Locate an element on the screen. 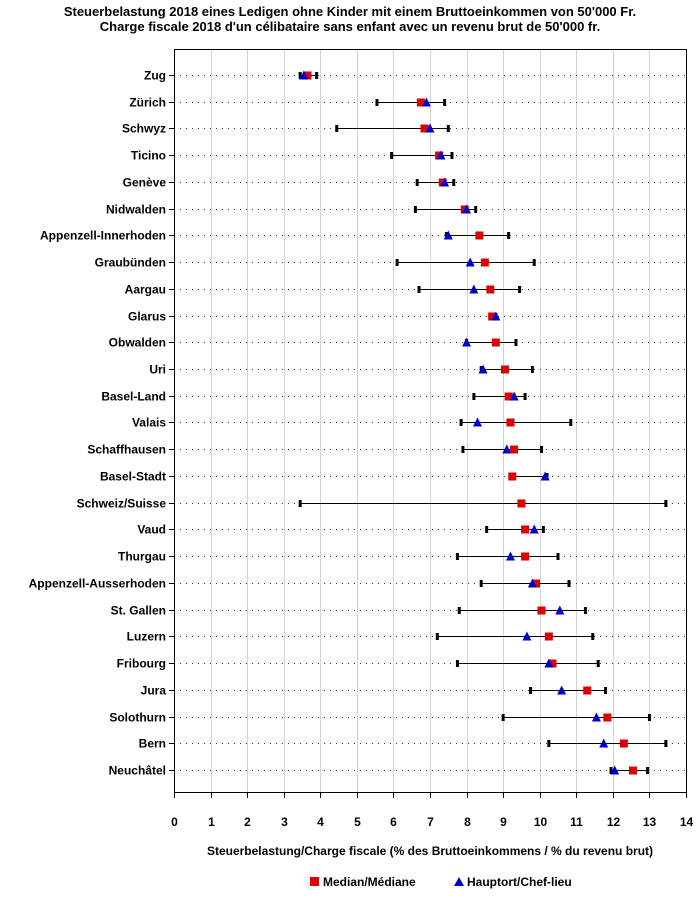 This screenshot has width=700, height=905. x-tick-label: 8 is located at coordinates (467, 822).